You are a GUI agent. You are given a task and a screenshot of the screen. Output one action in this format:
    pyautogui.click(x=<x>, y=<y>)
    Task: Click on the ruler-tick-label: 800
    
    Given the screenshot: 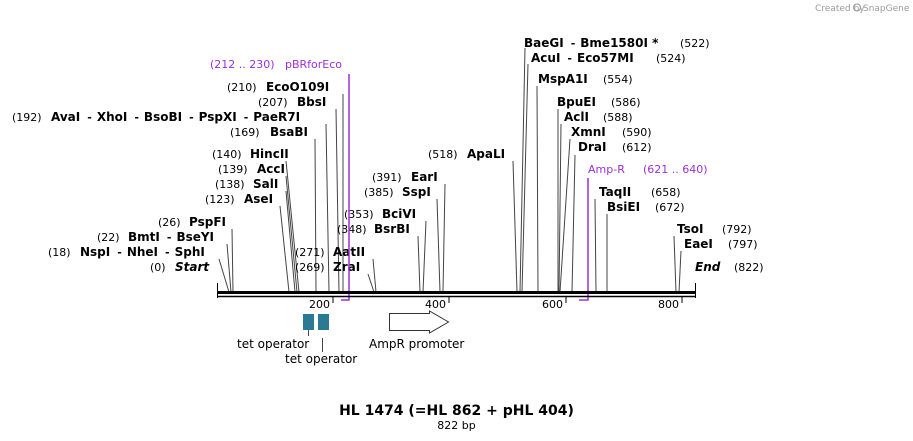 What is the action you would take?
    pyautogui.click(x=668, y=304)
    